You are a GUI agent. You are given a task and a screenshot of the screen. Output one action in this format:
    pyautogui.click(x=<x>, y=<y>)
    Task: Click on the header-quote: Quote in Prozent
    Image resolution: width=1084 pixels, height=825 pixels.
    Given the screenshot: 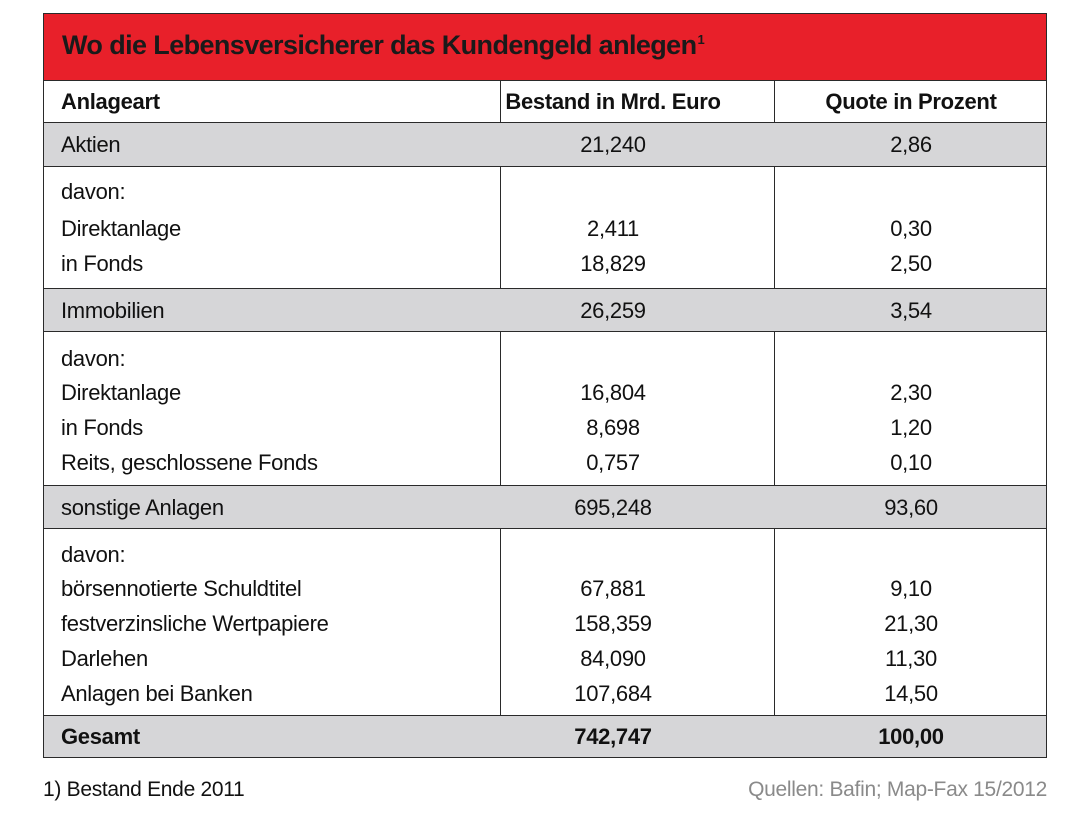 What is the action you would take?
    pyautogui.click(x=911, y=101)
    